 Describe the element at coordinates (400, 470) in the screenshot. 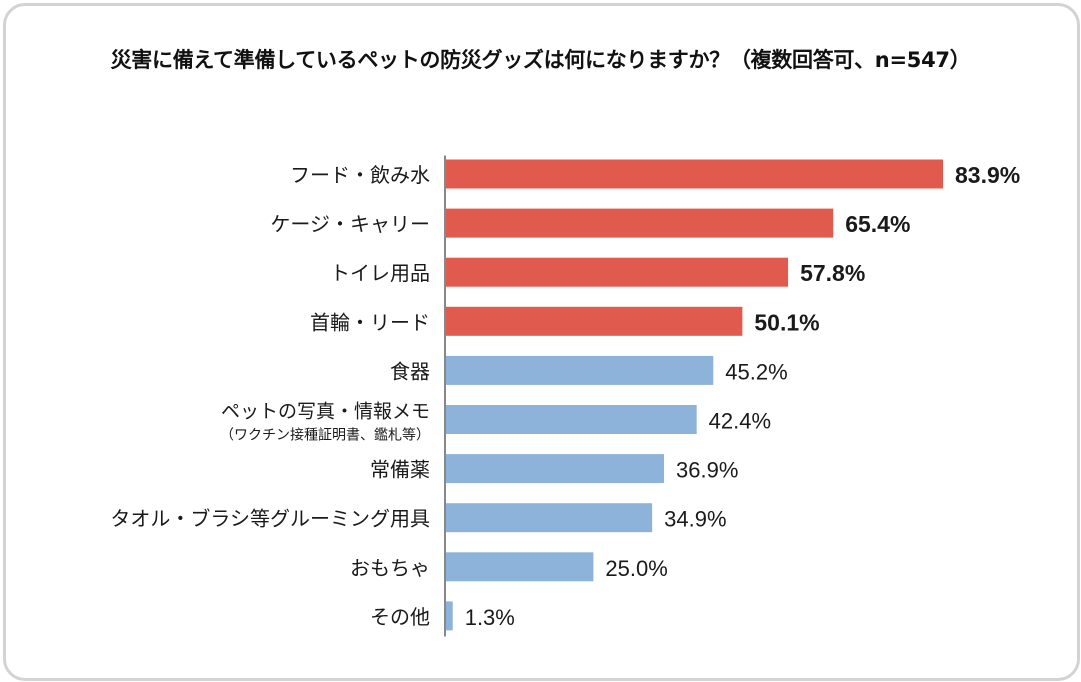

I see `category-label: 常備薬` at that location.